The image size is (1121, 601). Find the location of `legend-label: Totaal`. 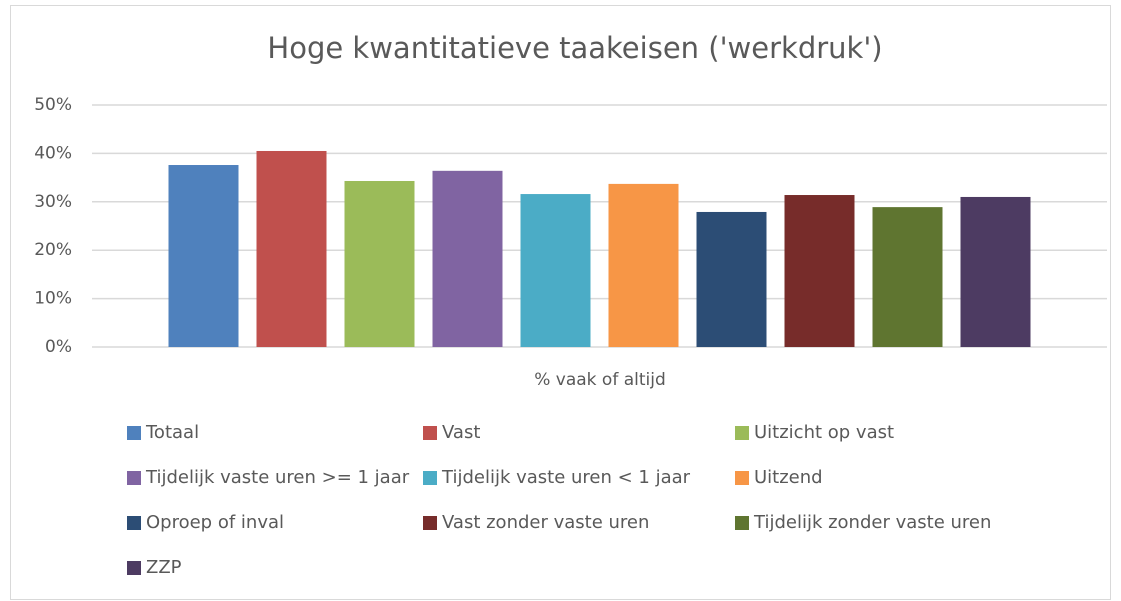

legend-label: Totaal is located at coordinates (172, 432).